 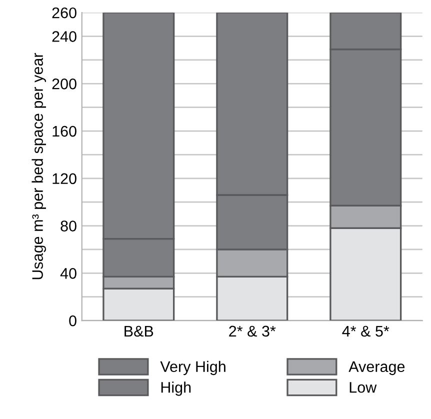 What do you see at coordinates (68, 273) in the screenshot?
I see `y-tick-label: 40` at bounding box center [68, 273].